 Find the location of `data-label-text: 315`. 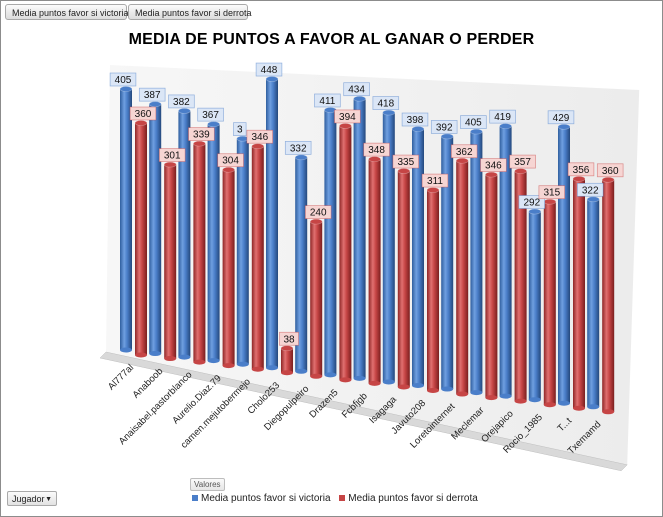

data-label-text: 315 is located at coordinates (551, 193).